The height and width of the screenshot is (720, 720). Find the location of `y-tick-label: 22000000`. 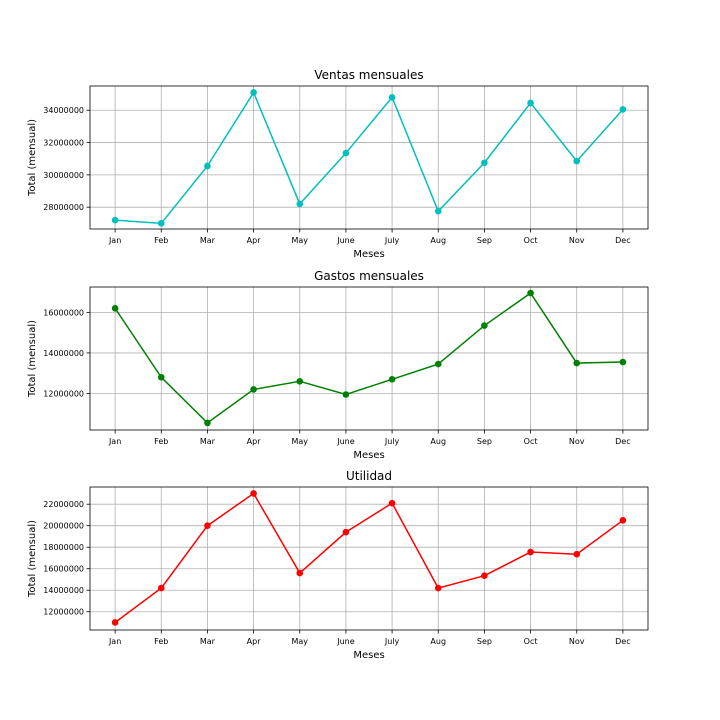

y-tick-label: 22000000 is located at coordinates (63, 504).